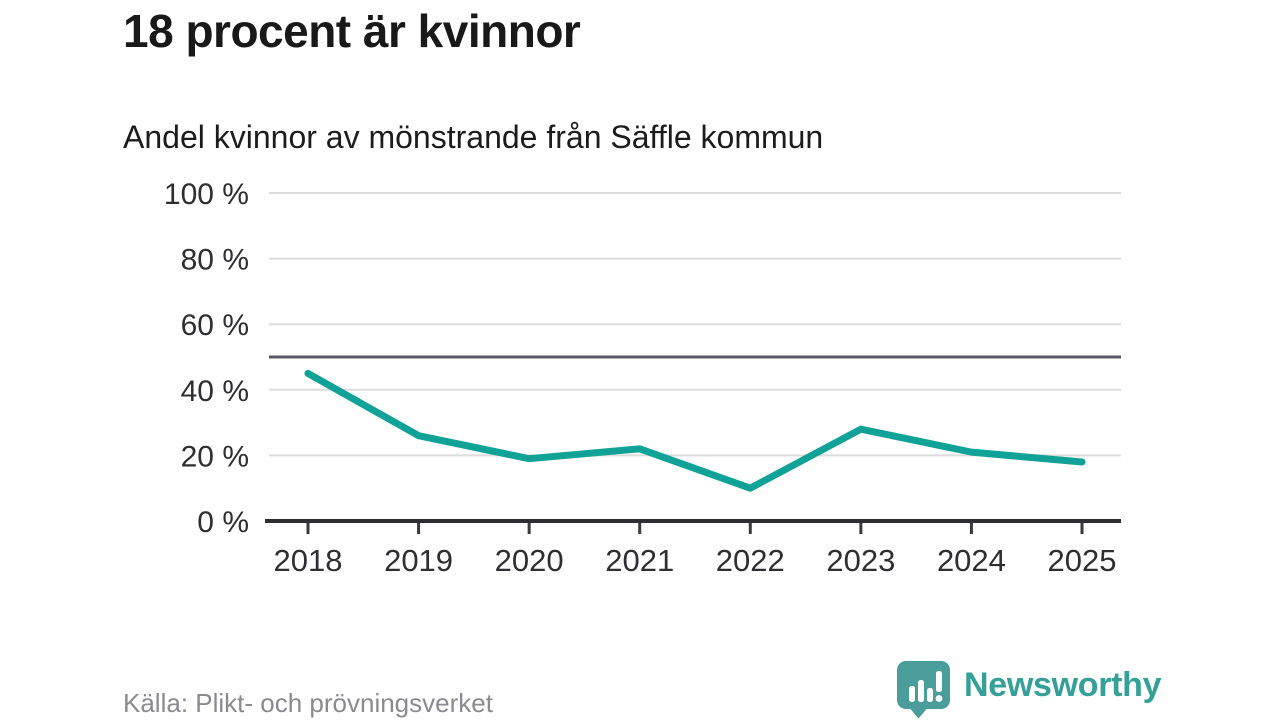 This screenshot has height=720, width=1280. What do you see at coordinates (939, 681) in the screenshot?
I see `logo-exclamation-bar` at bounding box center [939, 681].